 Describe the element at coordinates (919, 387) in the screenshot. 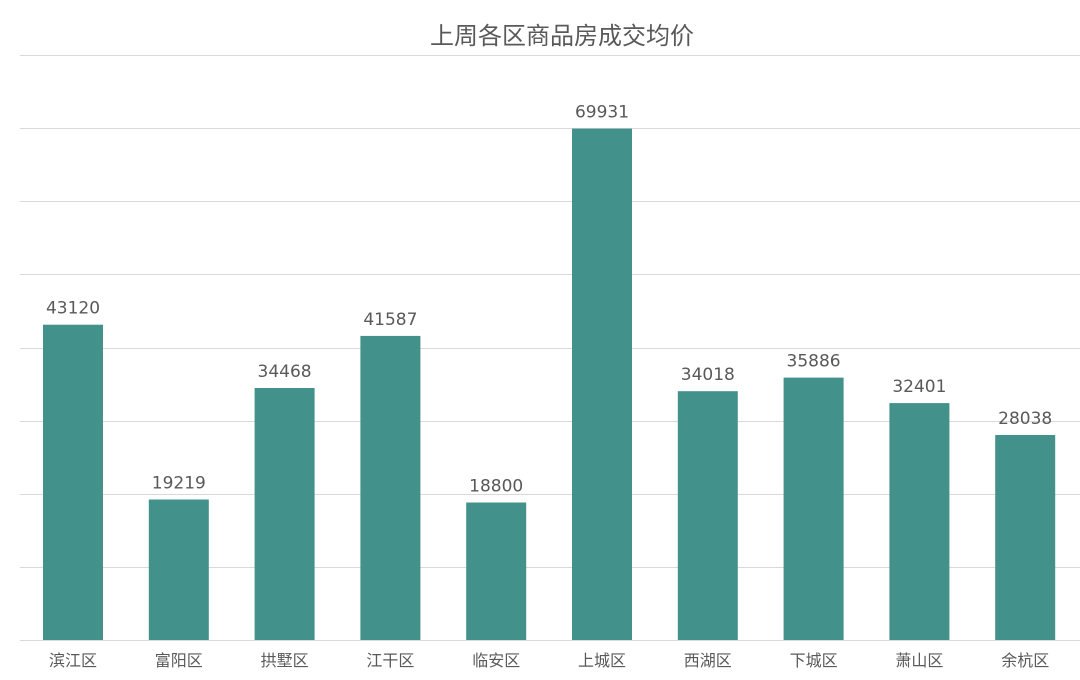

I see `data-label: 32401` at that location.